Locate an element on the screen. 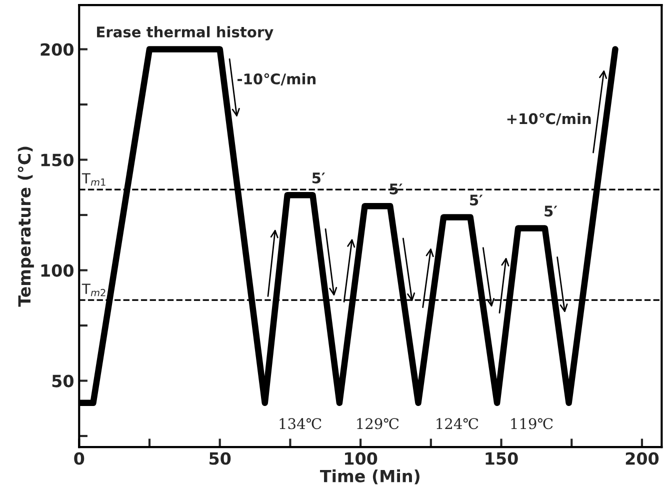 This screenshot has height=504, width=665. x-tick-label: 150 is located at coordinates (502, 458).